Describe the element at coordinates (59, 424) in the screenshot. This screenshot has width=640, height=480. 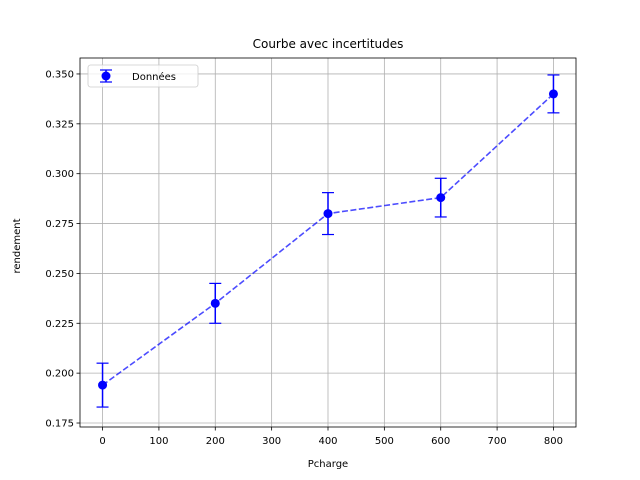
I see `y-tick-label-0: 0.175` at that location.